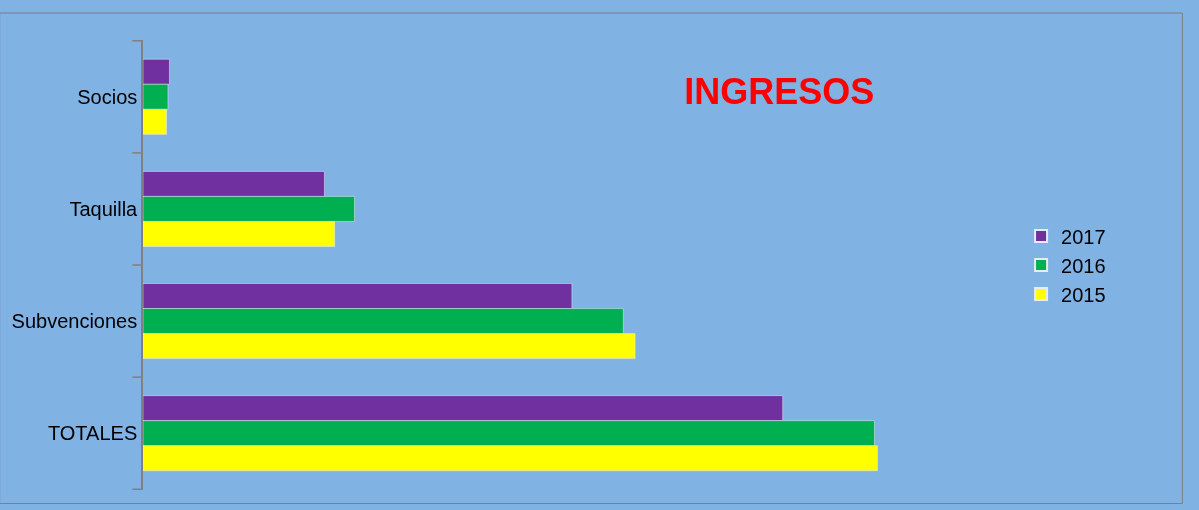  What do you see at coordinates (74, 321) in the screenshot?
I see `y-tick-label: Subvenciones` at bounding box center [74, 321].